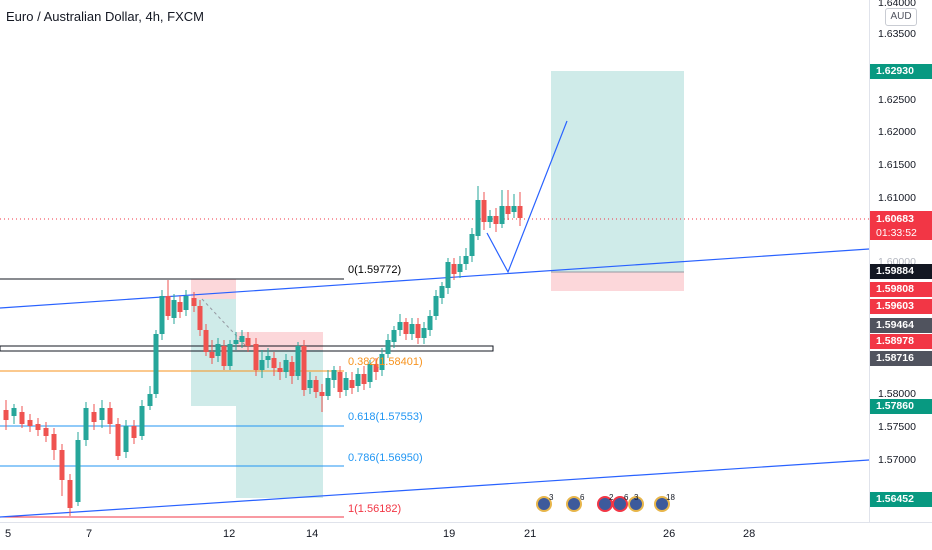 Image resolution: width=932 pixels, height=550 pixels. Describe the element at coordinates (897, 165) in the screenshot. I see `price-label: 1.61500` at that location.